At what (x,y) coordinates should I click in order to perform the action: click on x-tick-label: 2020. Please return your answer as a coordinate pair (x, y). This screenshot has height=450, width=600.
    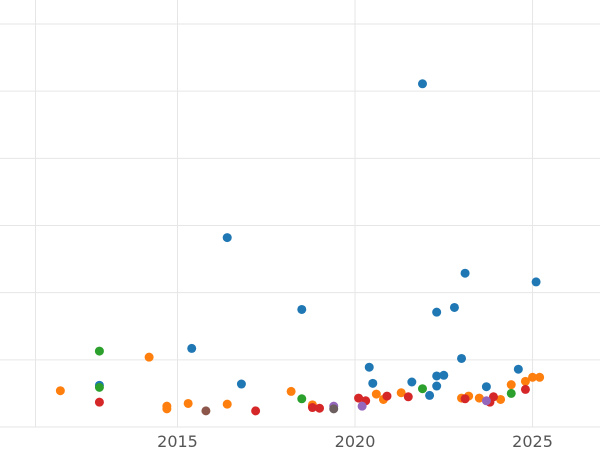
    Looking at the image, I should click on (355, 441).